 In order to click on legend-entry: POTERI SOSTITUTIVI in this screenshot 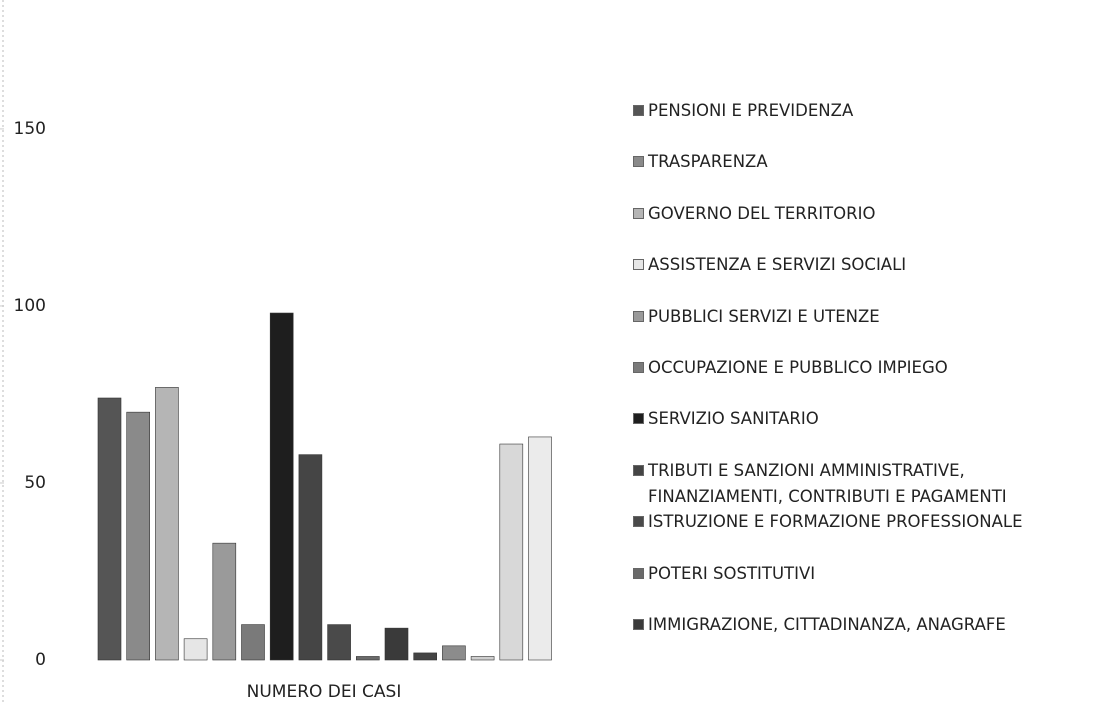, I will do `click(863, 574)`.